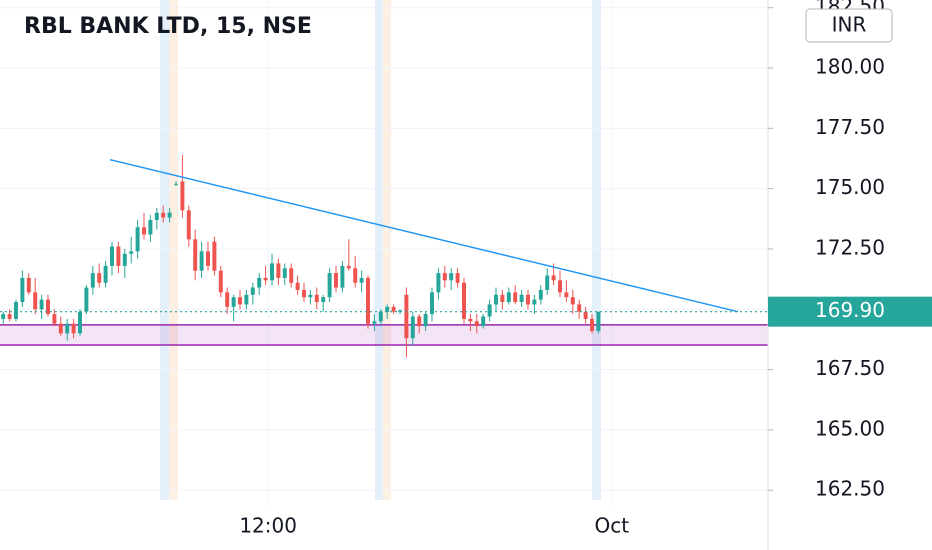  What do you see at coordinates (850, 489) in the screenshot?
I see `y-tick-label: 162.50` at bounding box center [850, 489].